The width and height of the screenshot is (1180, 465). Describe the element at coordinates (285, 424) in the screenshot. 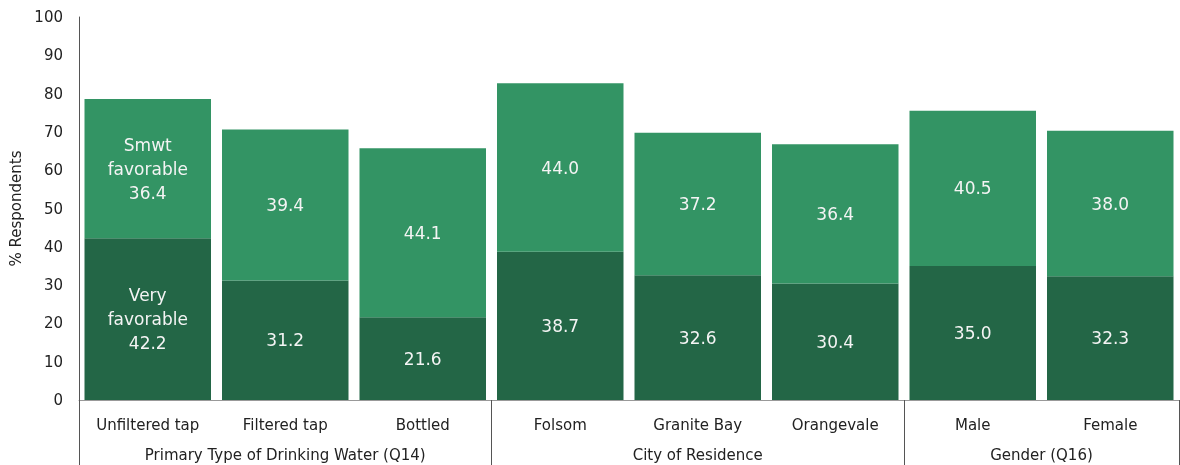

I see `x-tick-label: Filtered tap` at that location.